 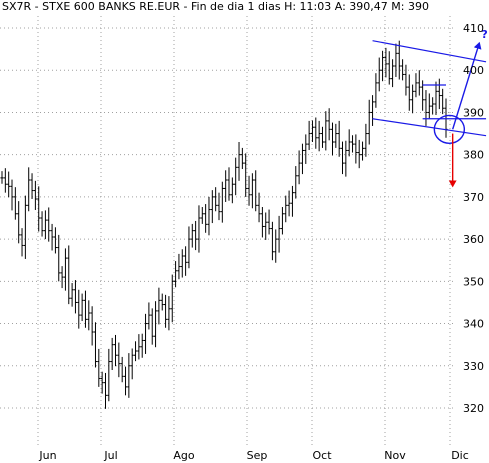 What do you see at coordinates (473, 324) in the screenshot?
I see `y-tick-label: 340` at bounding box center [473, 324].